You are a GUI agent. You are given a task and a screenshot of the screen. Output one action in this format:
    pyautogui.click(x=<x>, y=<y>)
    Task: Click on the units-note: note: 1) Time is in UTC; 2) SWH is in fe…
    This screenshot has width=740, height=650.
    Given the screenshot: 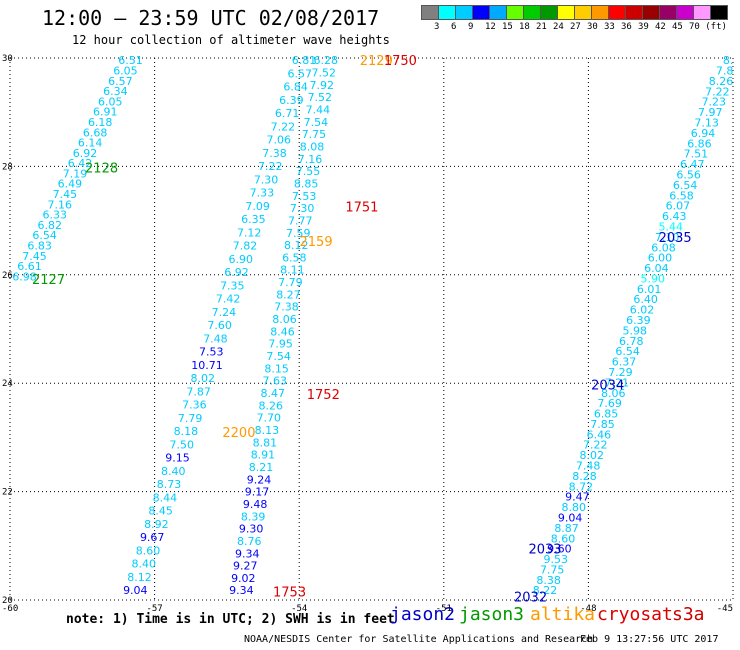 What is the action you would take?
    pyautogui.click(x=230, y=619)
    